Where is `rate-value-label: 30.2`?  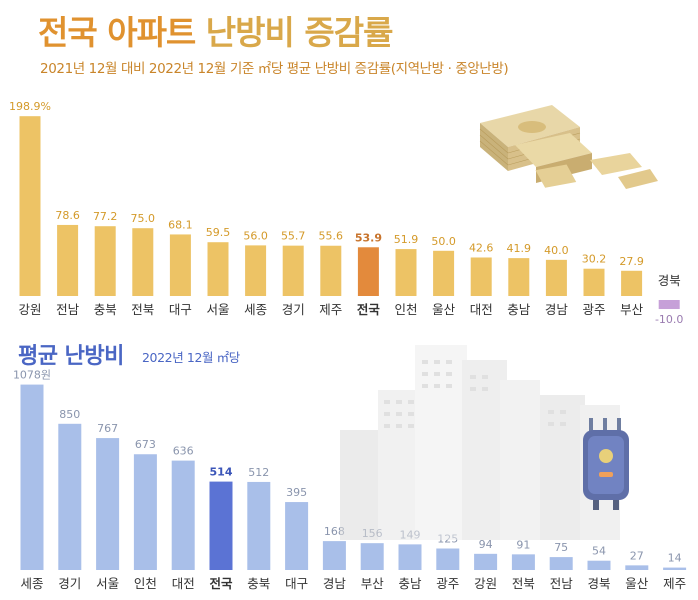 rate-value-label: 30.2 is located at coordinates (594, 259).